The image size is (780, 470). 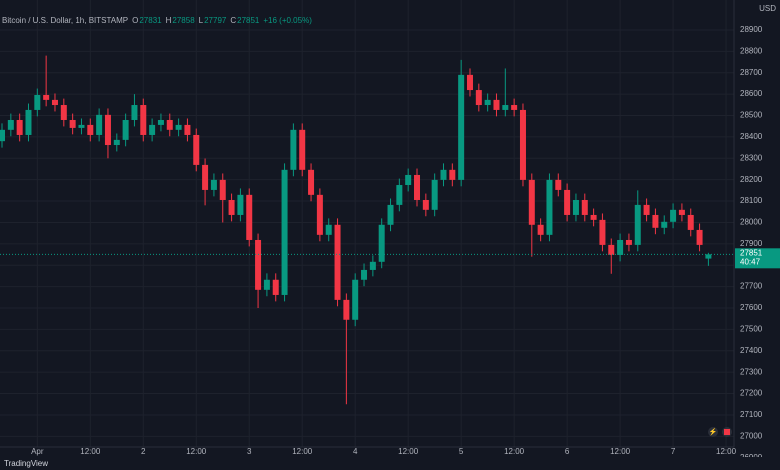 I want to click on event-icon, so click(x=713, y=432).